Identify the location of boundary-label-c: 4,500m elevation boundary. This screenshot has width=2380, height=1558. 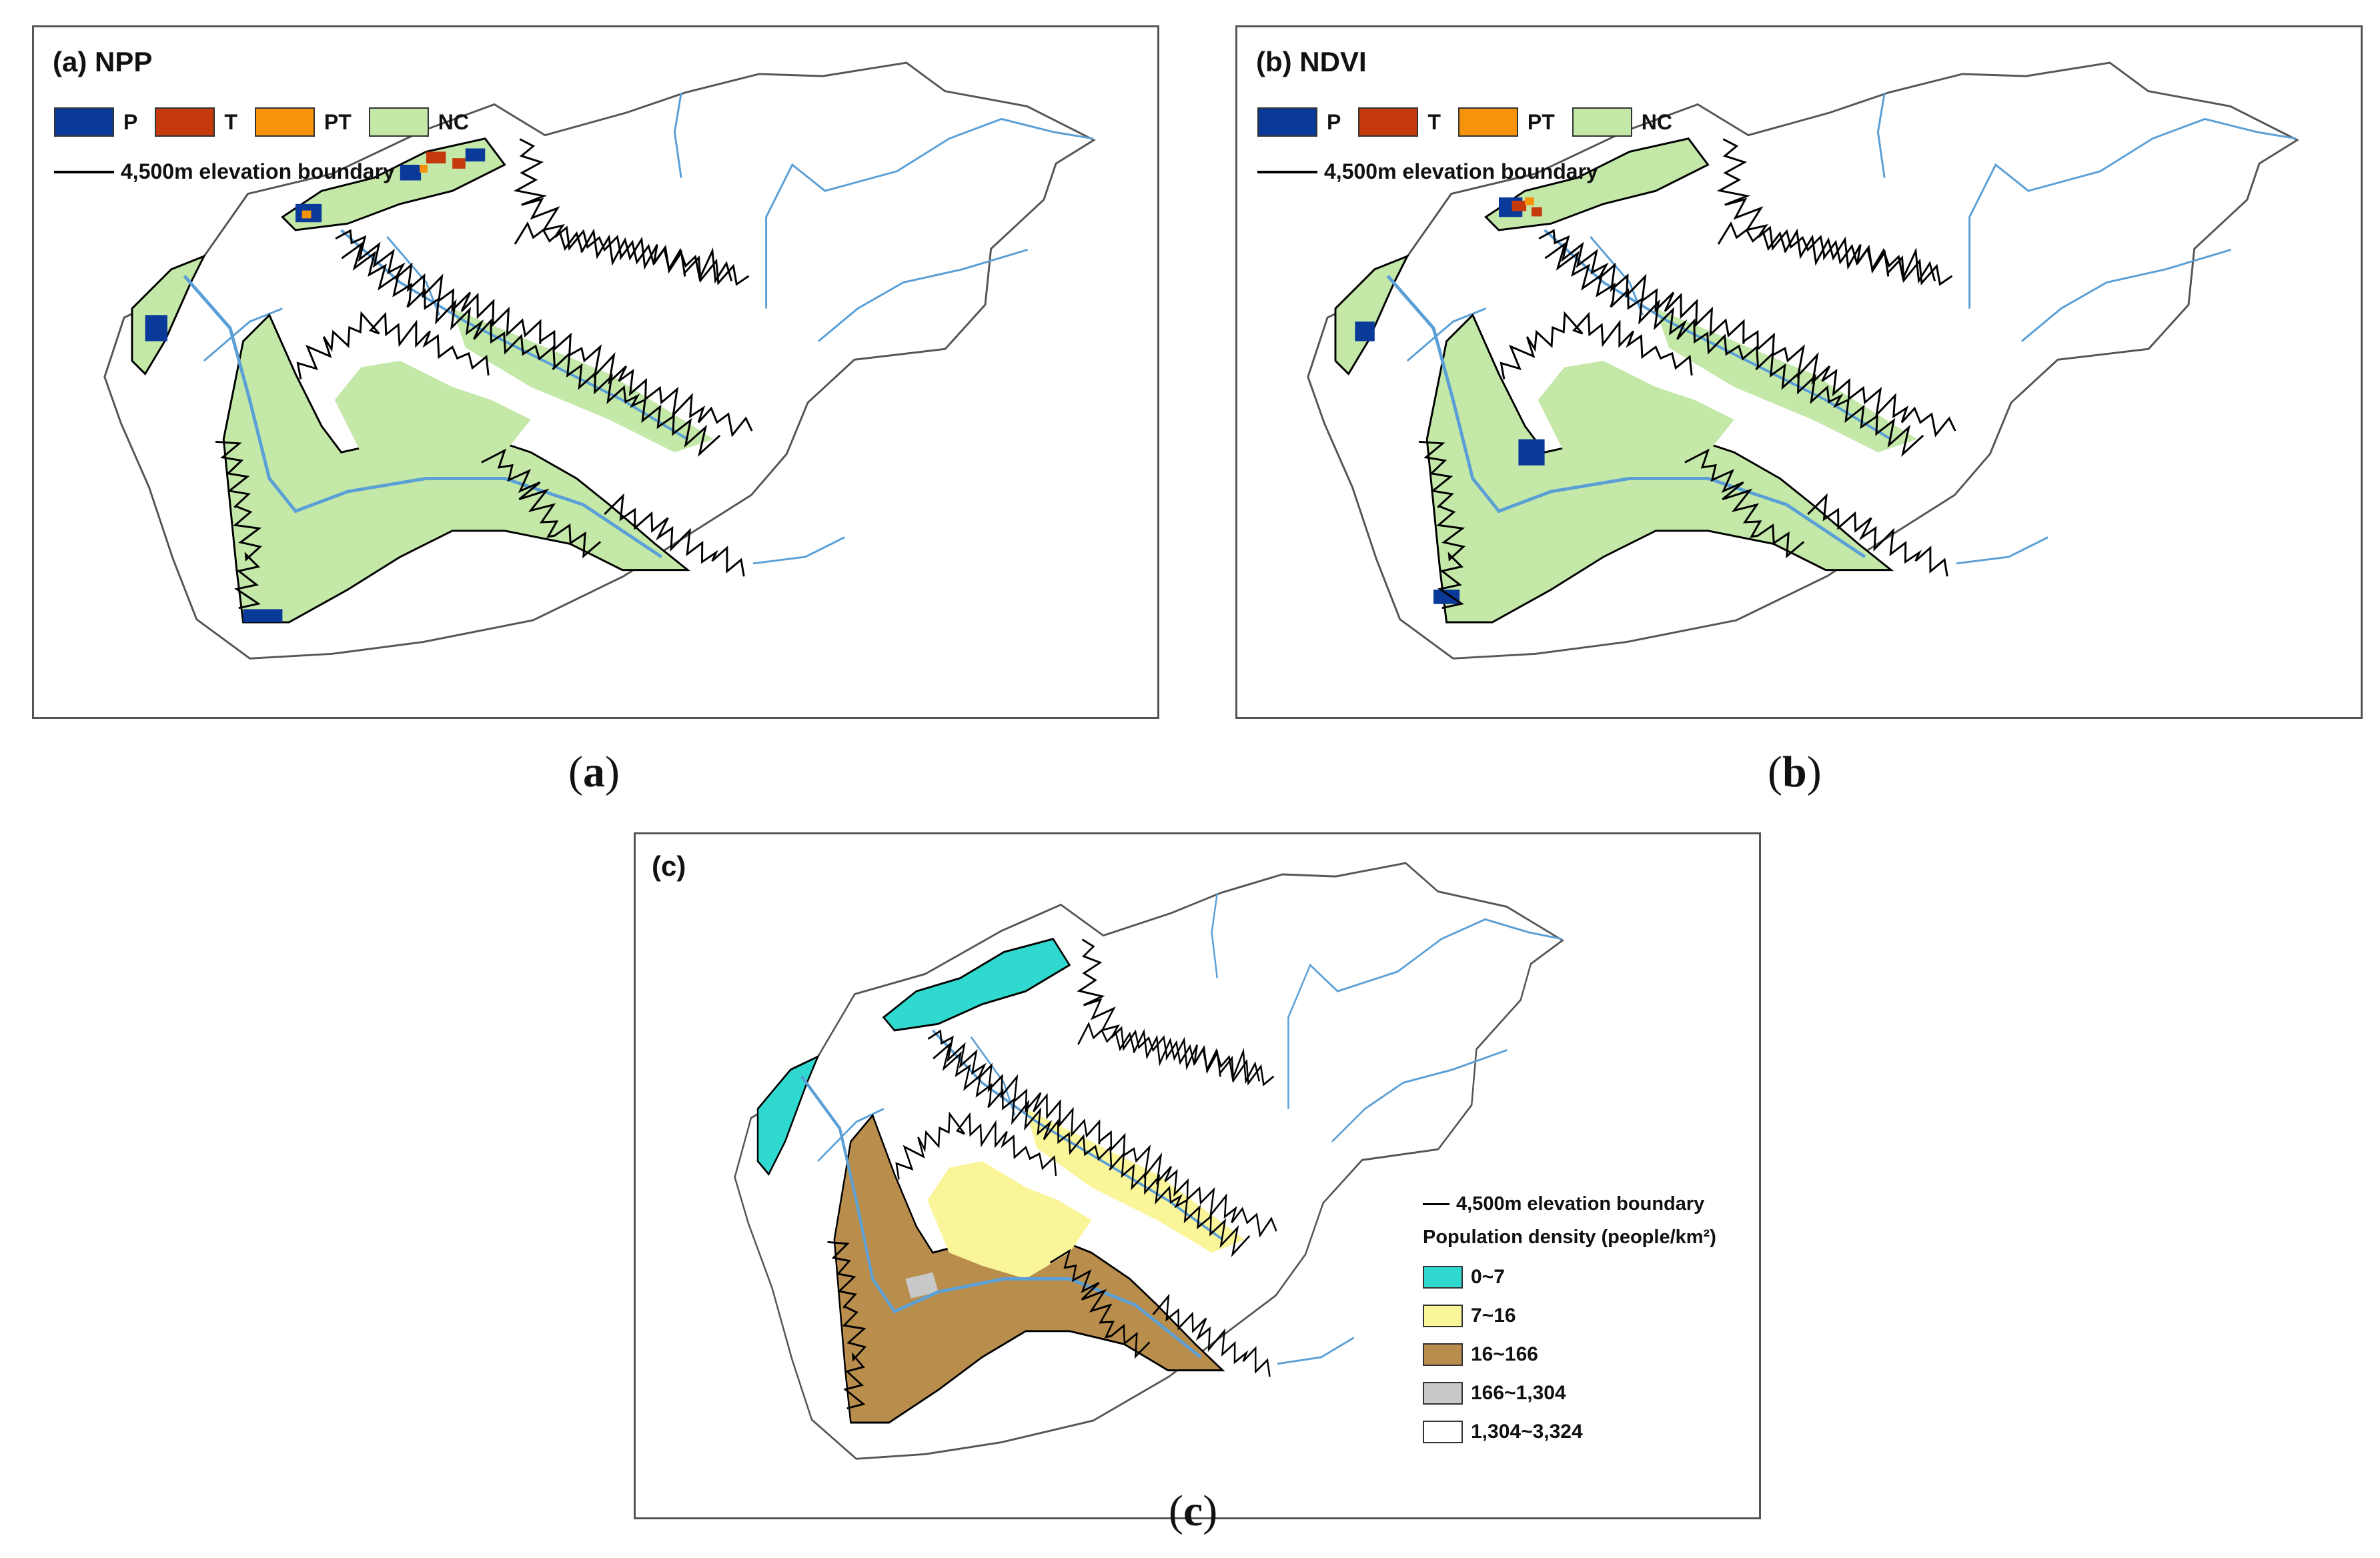
(1580, 1204).